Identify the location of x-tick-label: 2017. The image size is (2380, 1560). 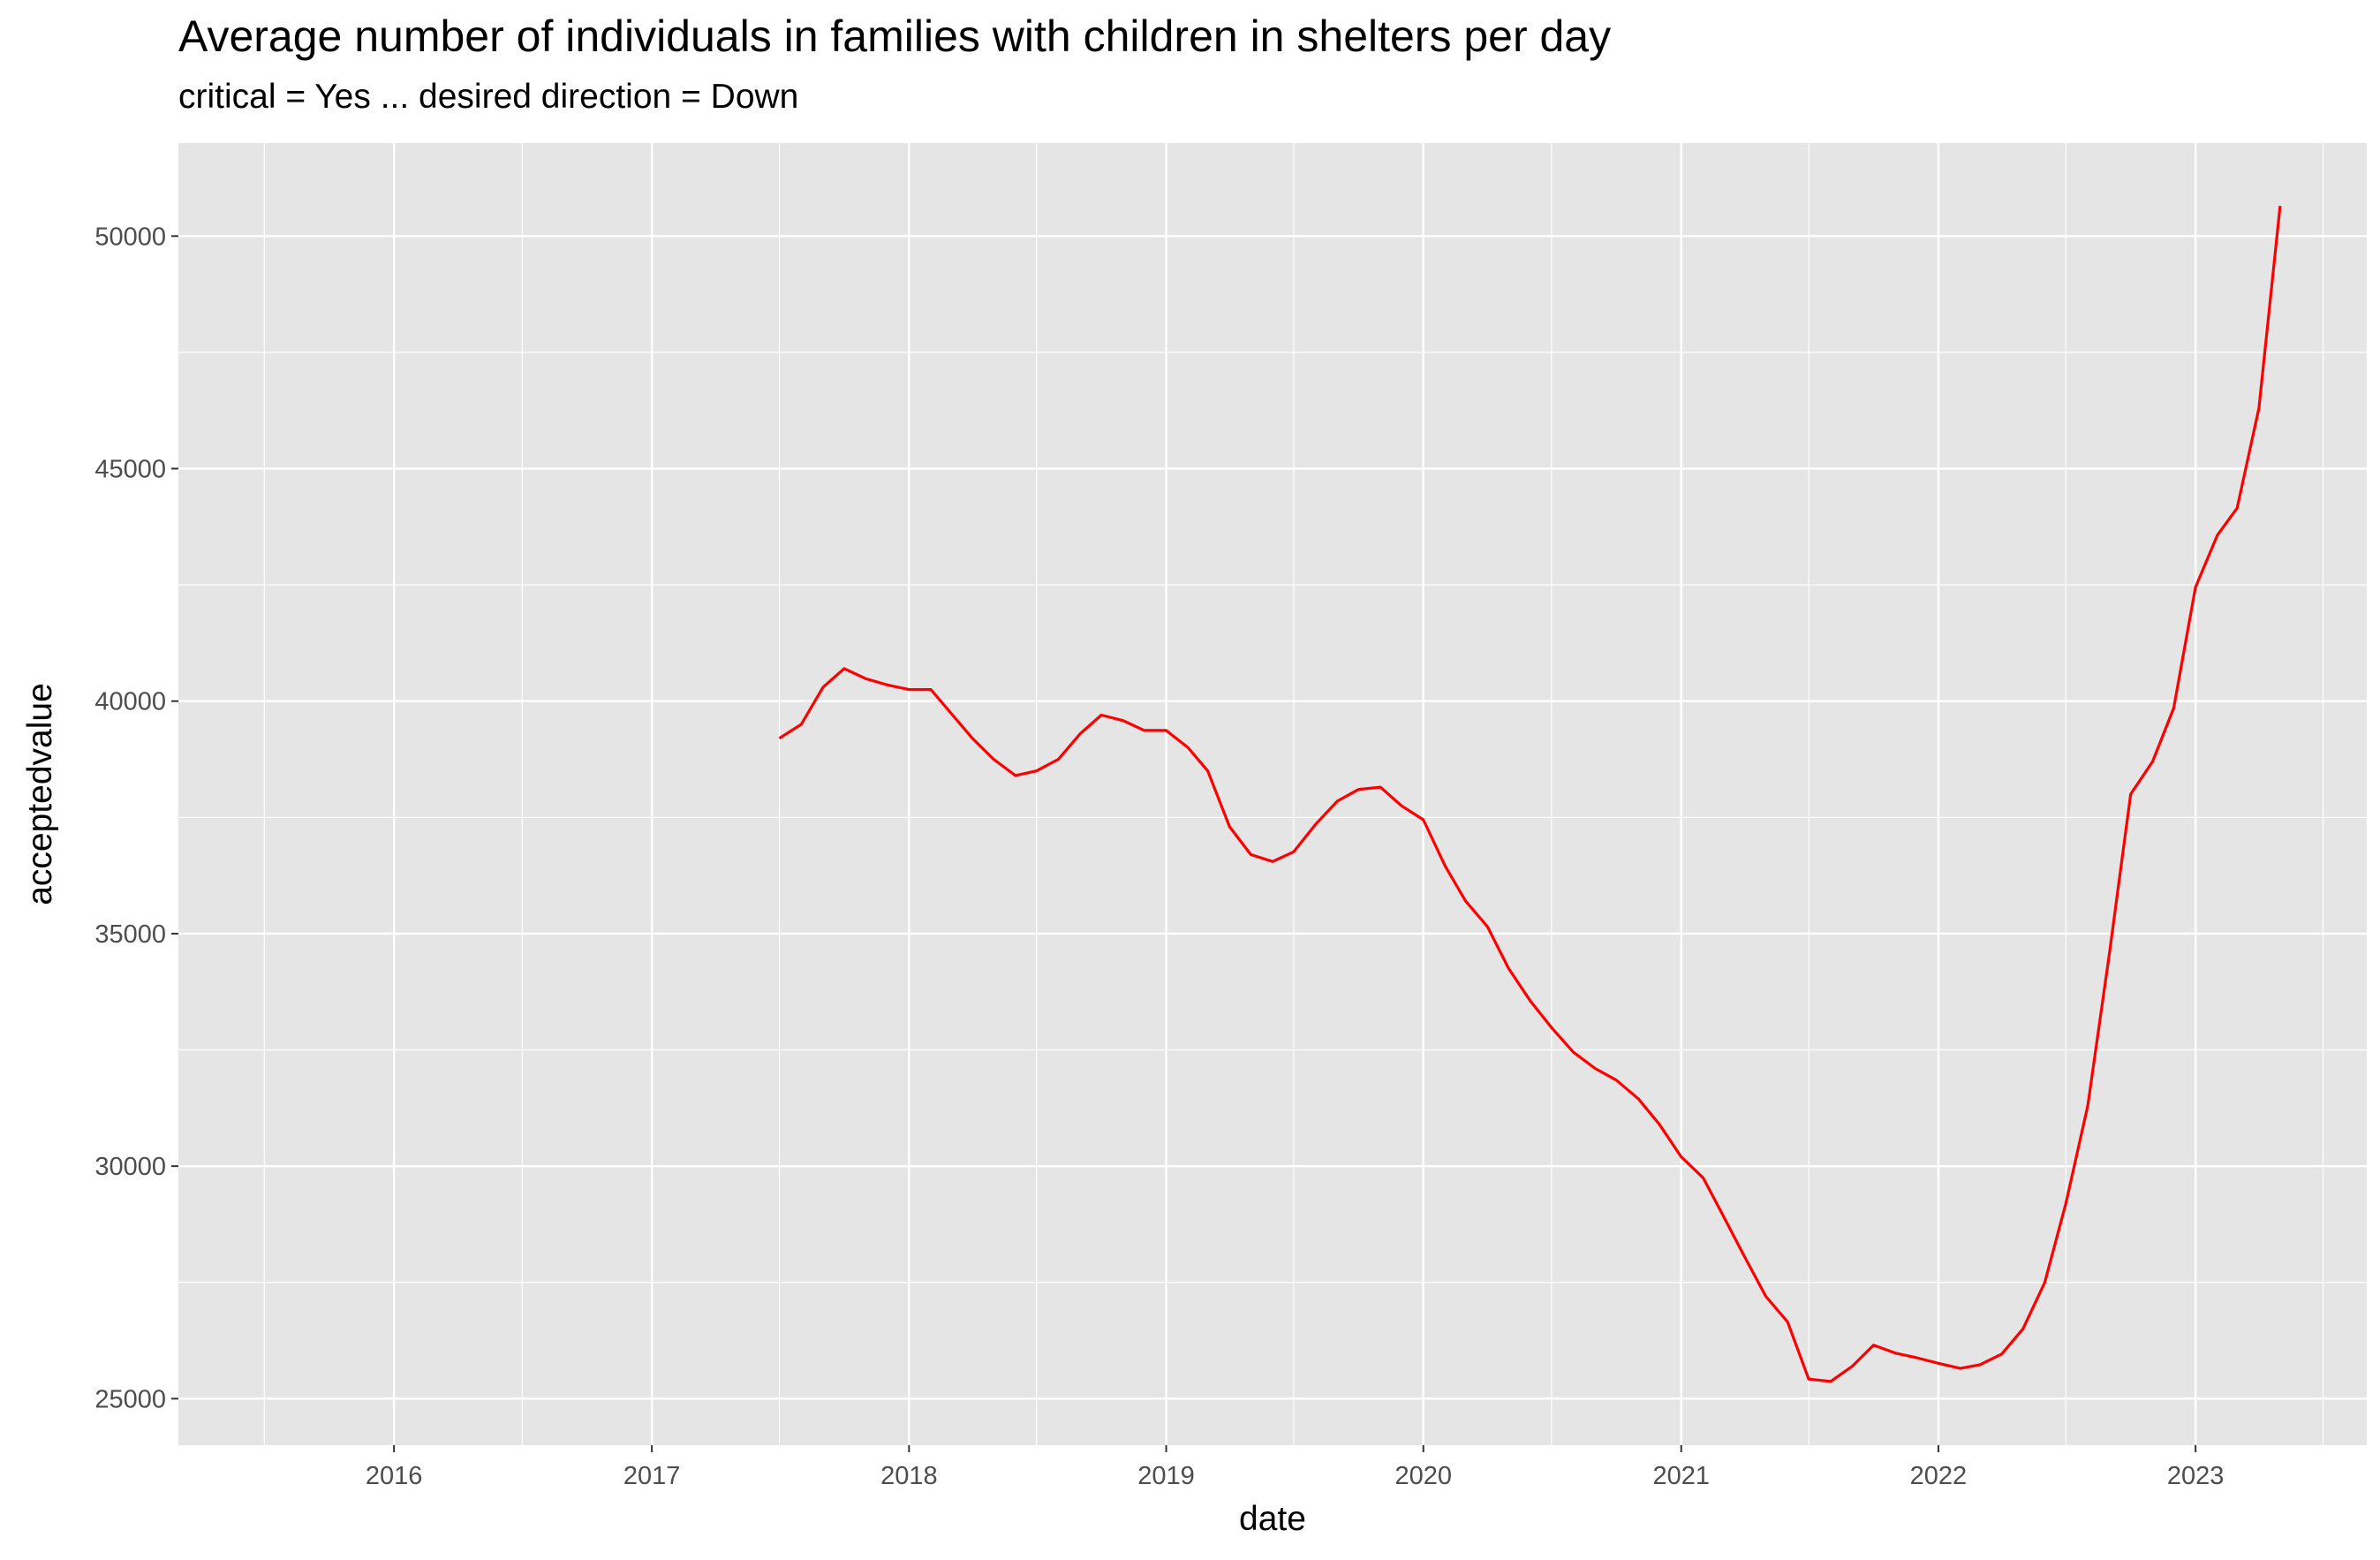
(652, 1476).